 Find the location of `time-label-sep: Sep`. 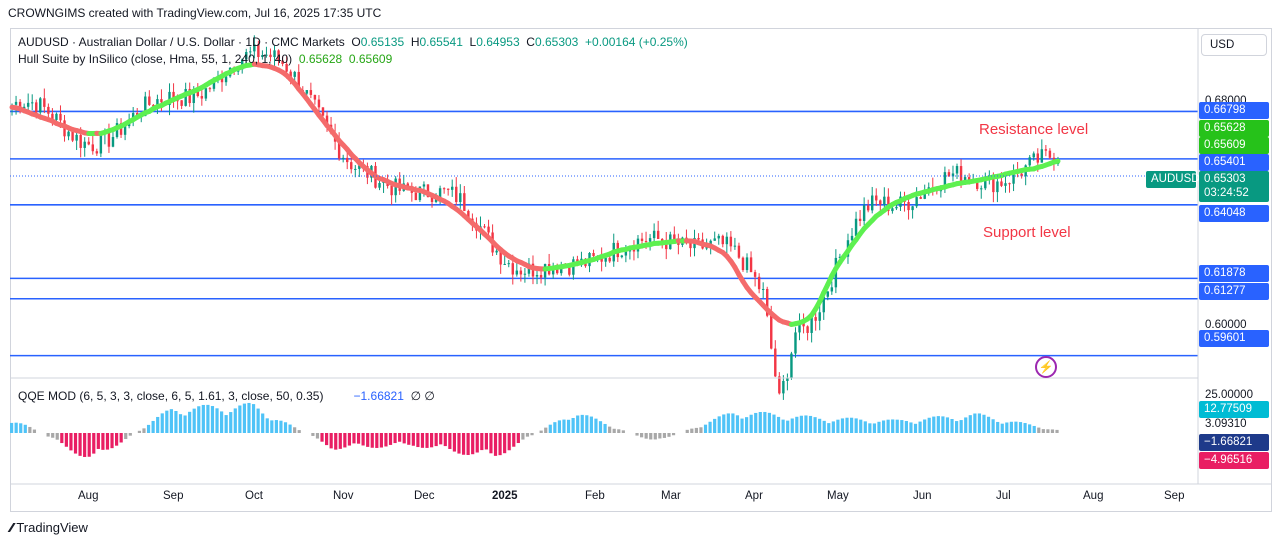

time-label-sep: Sep is located at coordinates (173, 496).